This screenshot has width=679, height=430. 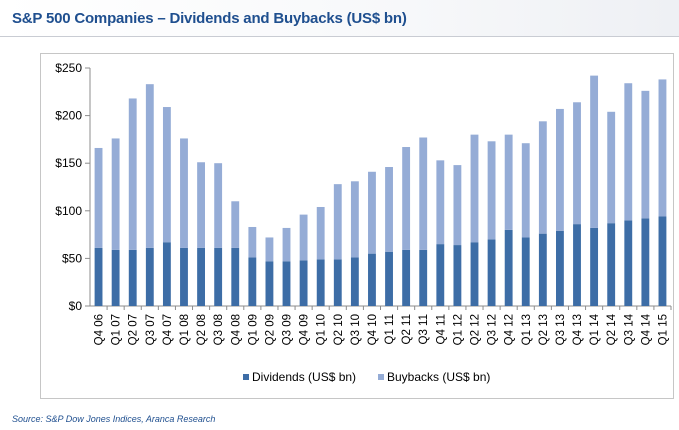 I want to click on x-tick-label: Q4 07, so click(x=168, y=329).